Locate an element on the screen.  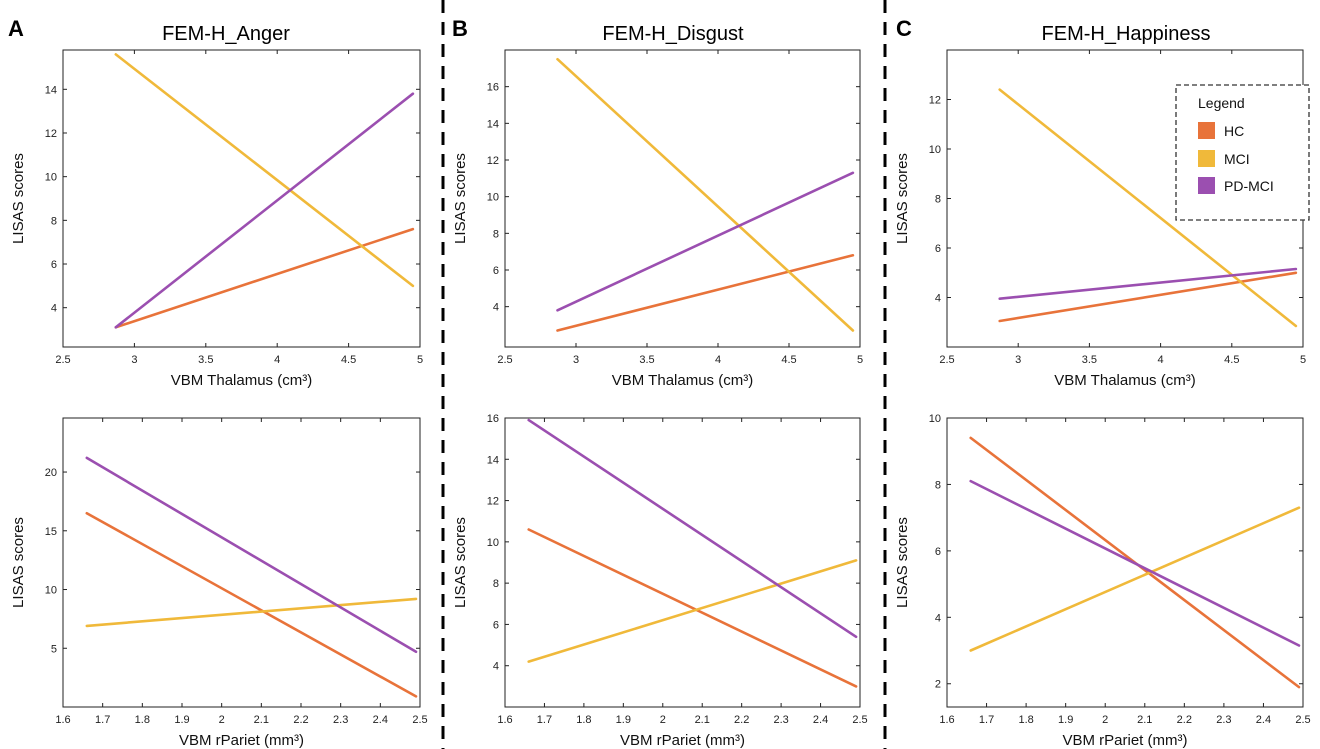
legend-swatch-mci is located at coordinates (1206, 158).